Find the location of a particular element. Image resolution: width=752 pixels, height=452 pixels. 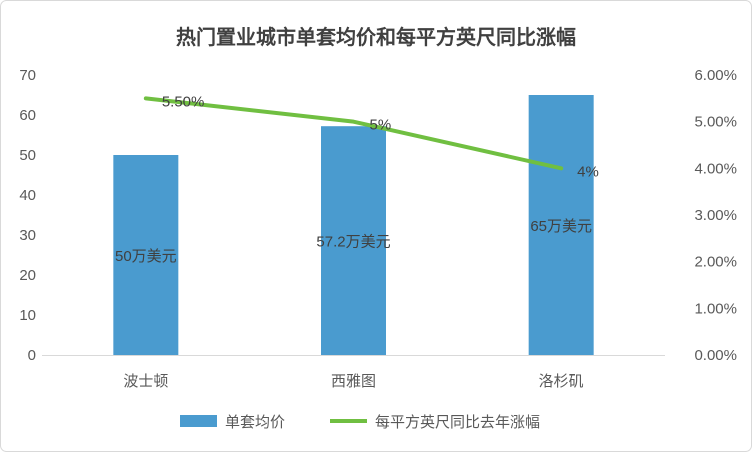

left-tick-label: 10 is located at coordinates (27, 315).